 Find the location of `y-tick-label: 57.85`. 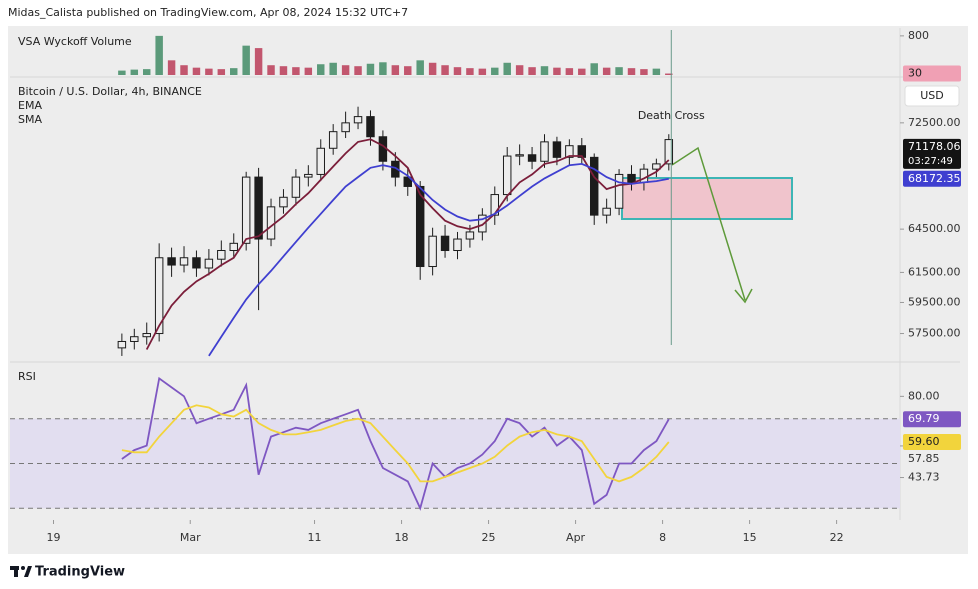

y-tick-label: 57.85 is located at coordinates (924, 458).